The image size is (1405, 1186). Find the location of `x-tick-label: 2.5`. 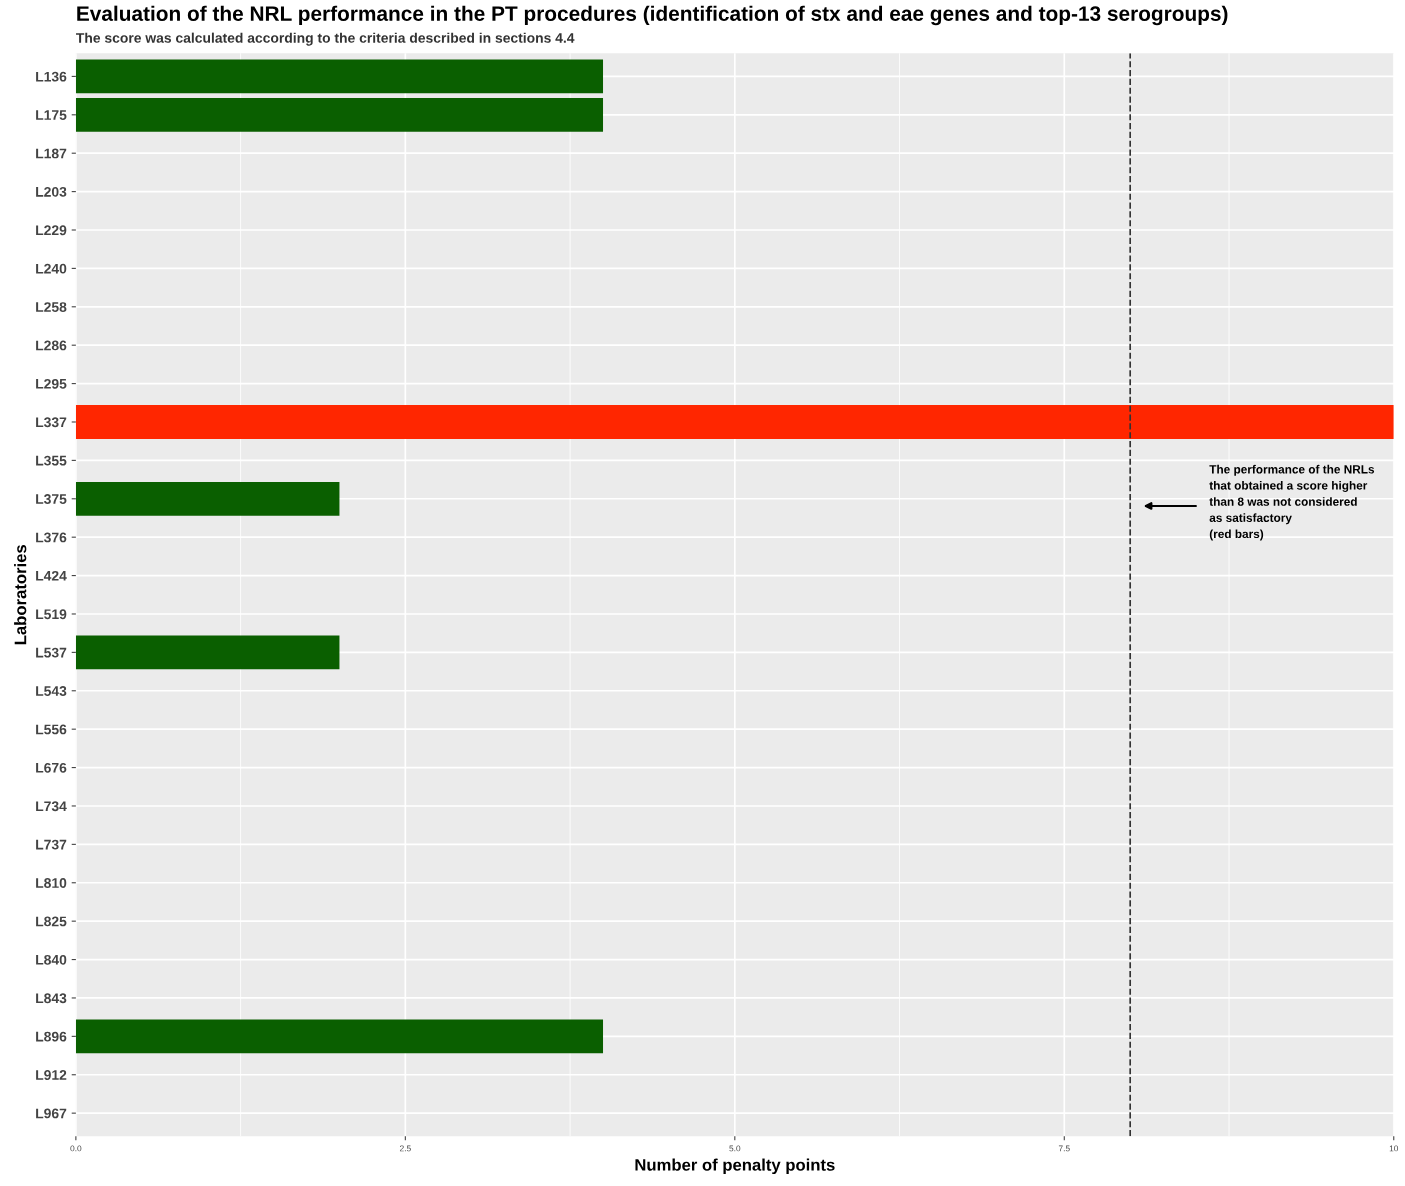

x-tick-label: 2.5 is located at coordinates (405, 1148).